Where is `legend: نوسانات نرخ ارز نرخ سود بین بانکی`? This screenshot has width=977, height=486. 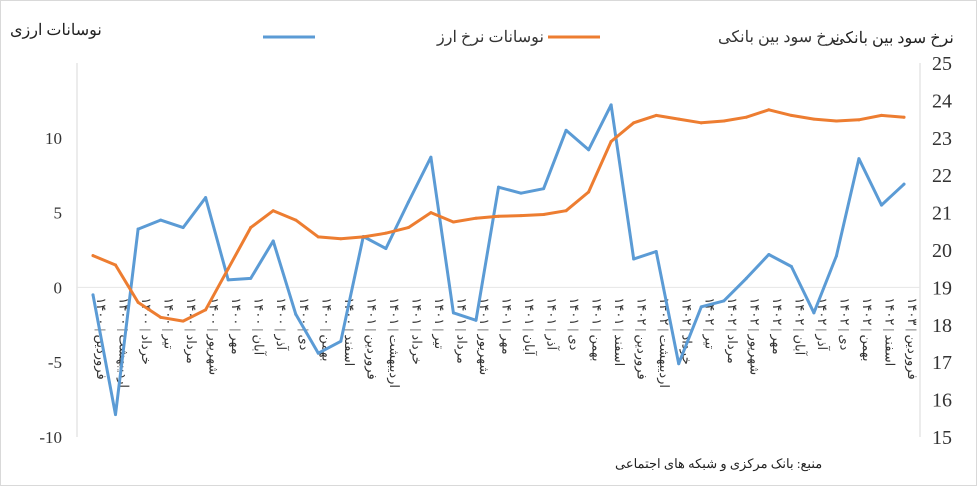 legend: نوسانات نرخ ارز نرخ سود بین بانکی is located at coordinates (551, 37).